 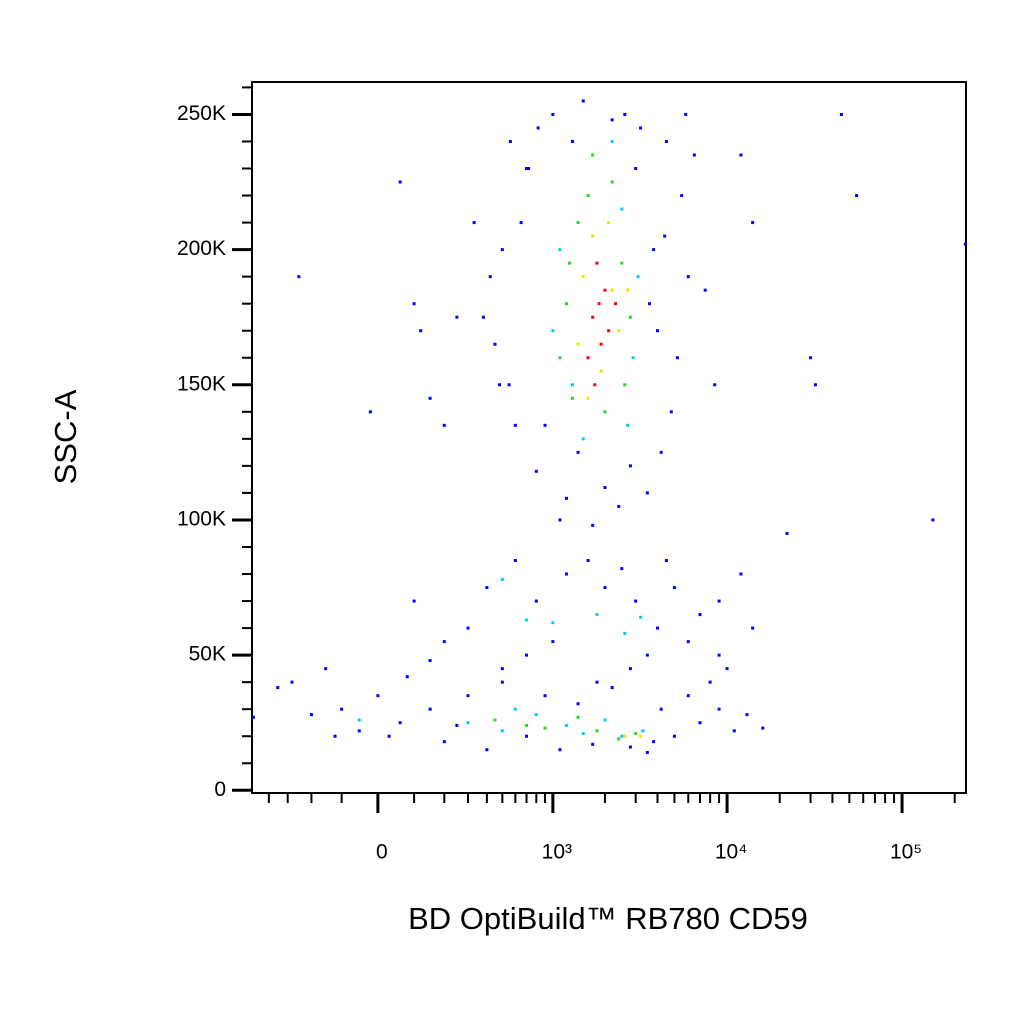 I want to click on x-axis-label: BD OptiBuild™ RB780 CD59, so click(x=608, y=918).